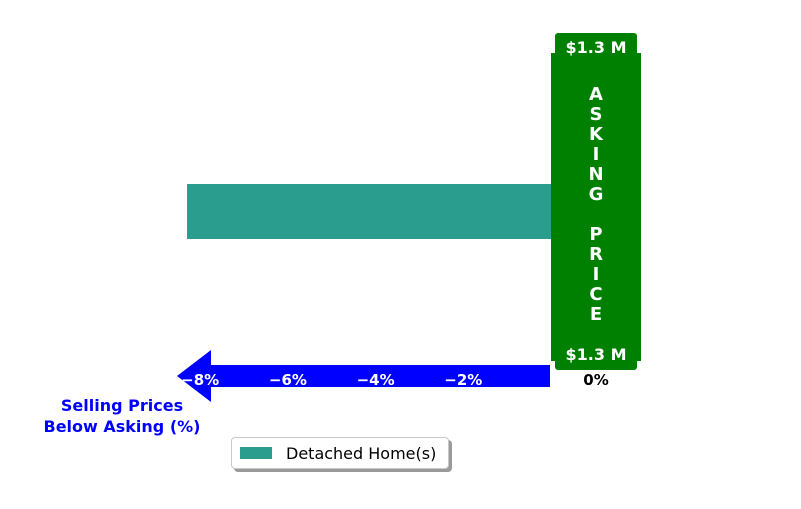 Image resolution: width=801 pixels, height=509 pixels. What do you see at coordinates (596, 254) in the screenshot?
I see `asking-price-letter: R` at bounding box center [596, 254].